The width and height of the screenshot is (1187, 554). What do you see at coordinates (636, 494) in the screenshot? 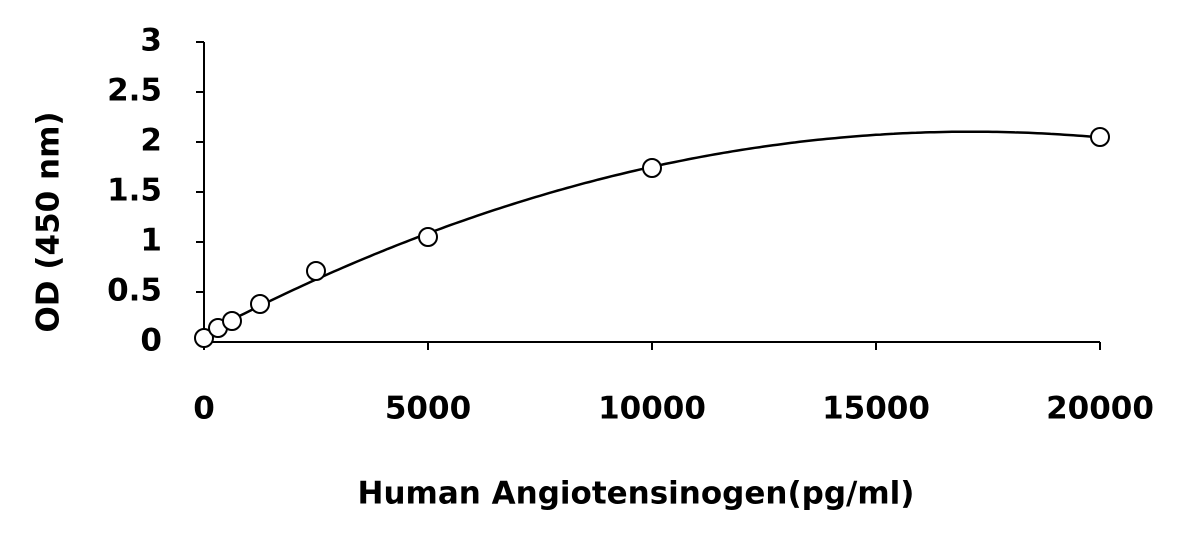
I see `x-axis-label: Human Angiotensinogen(pg/ml)` at bounding box center [636, 494].